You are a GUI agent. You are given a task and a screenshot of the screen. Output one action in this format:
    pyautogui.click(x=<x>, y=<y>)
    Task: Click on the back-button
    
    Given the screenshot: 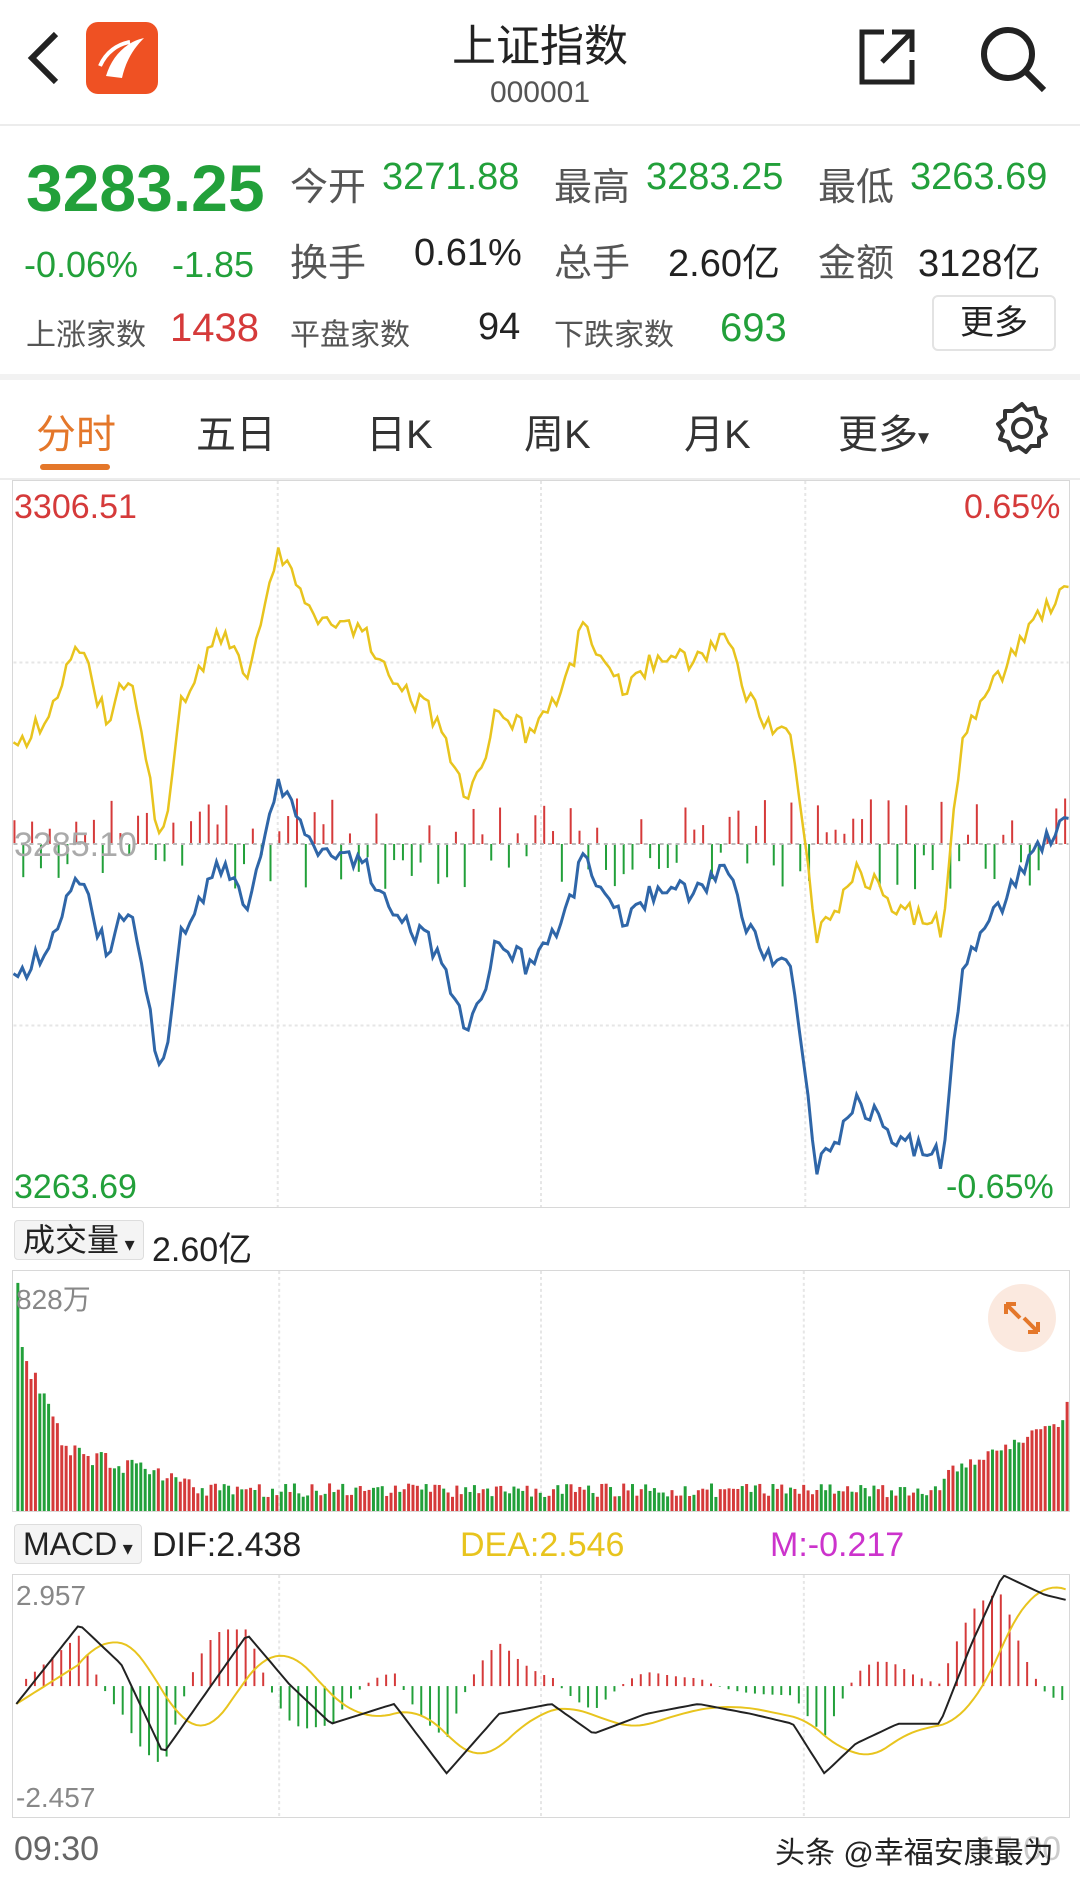 What is the action you would take?
    pyautogui.click(x=44, y=58)
    